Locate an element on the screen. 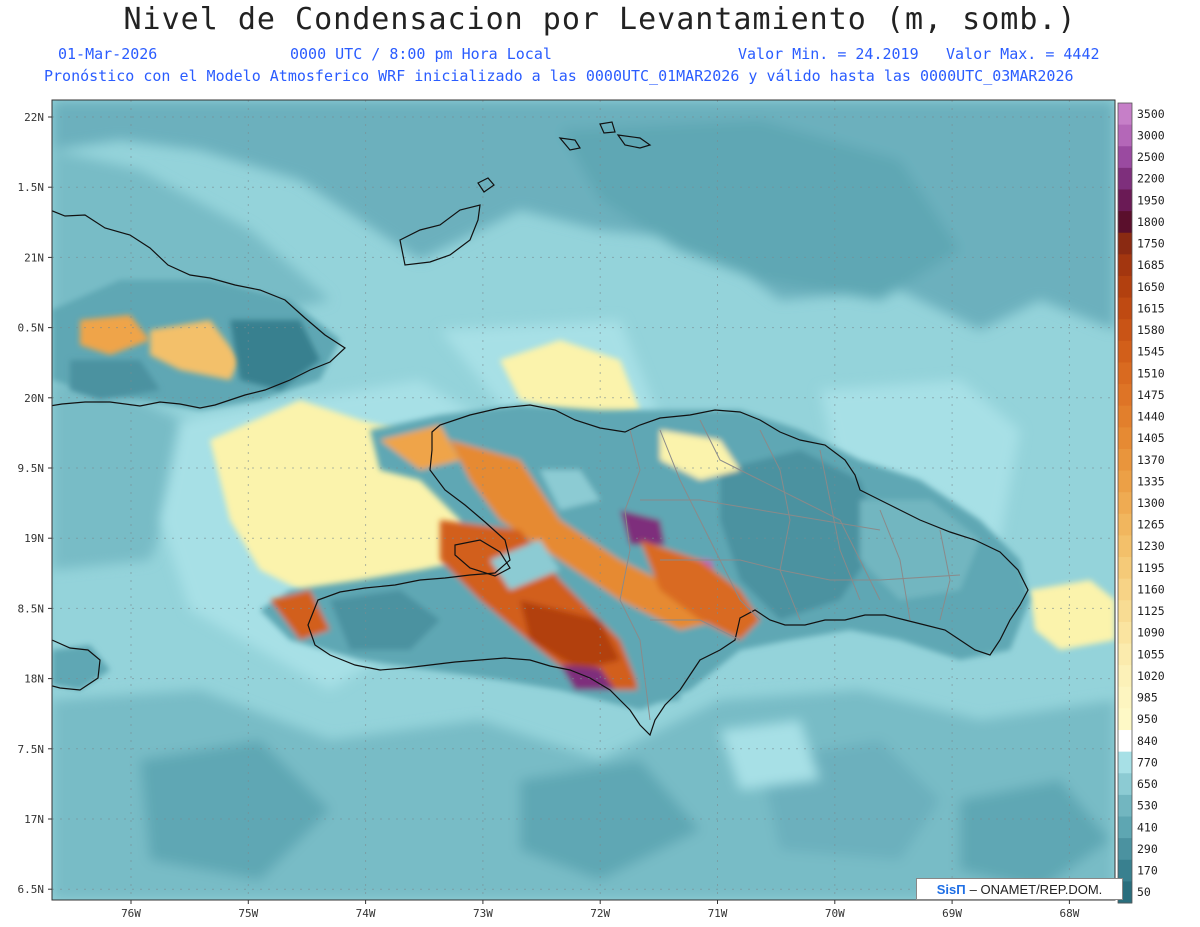 Image resolution: width=1200 pixels, height=927 pixels. colorbar-label: 1195 is located at coordinates (1151, 568).